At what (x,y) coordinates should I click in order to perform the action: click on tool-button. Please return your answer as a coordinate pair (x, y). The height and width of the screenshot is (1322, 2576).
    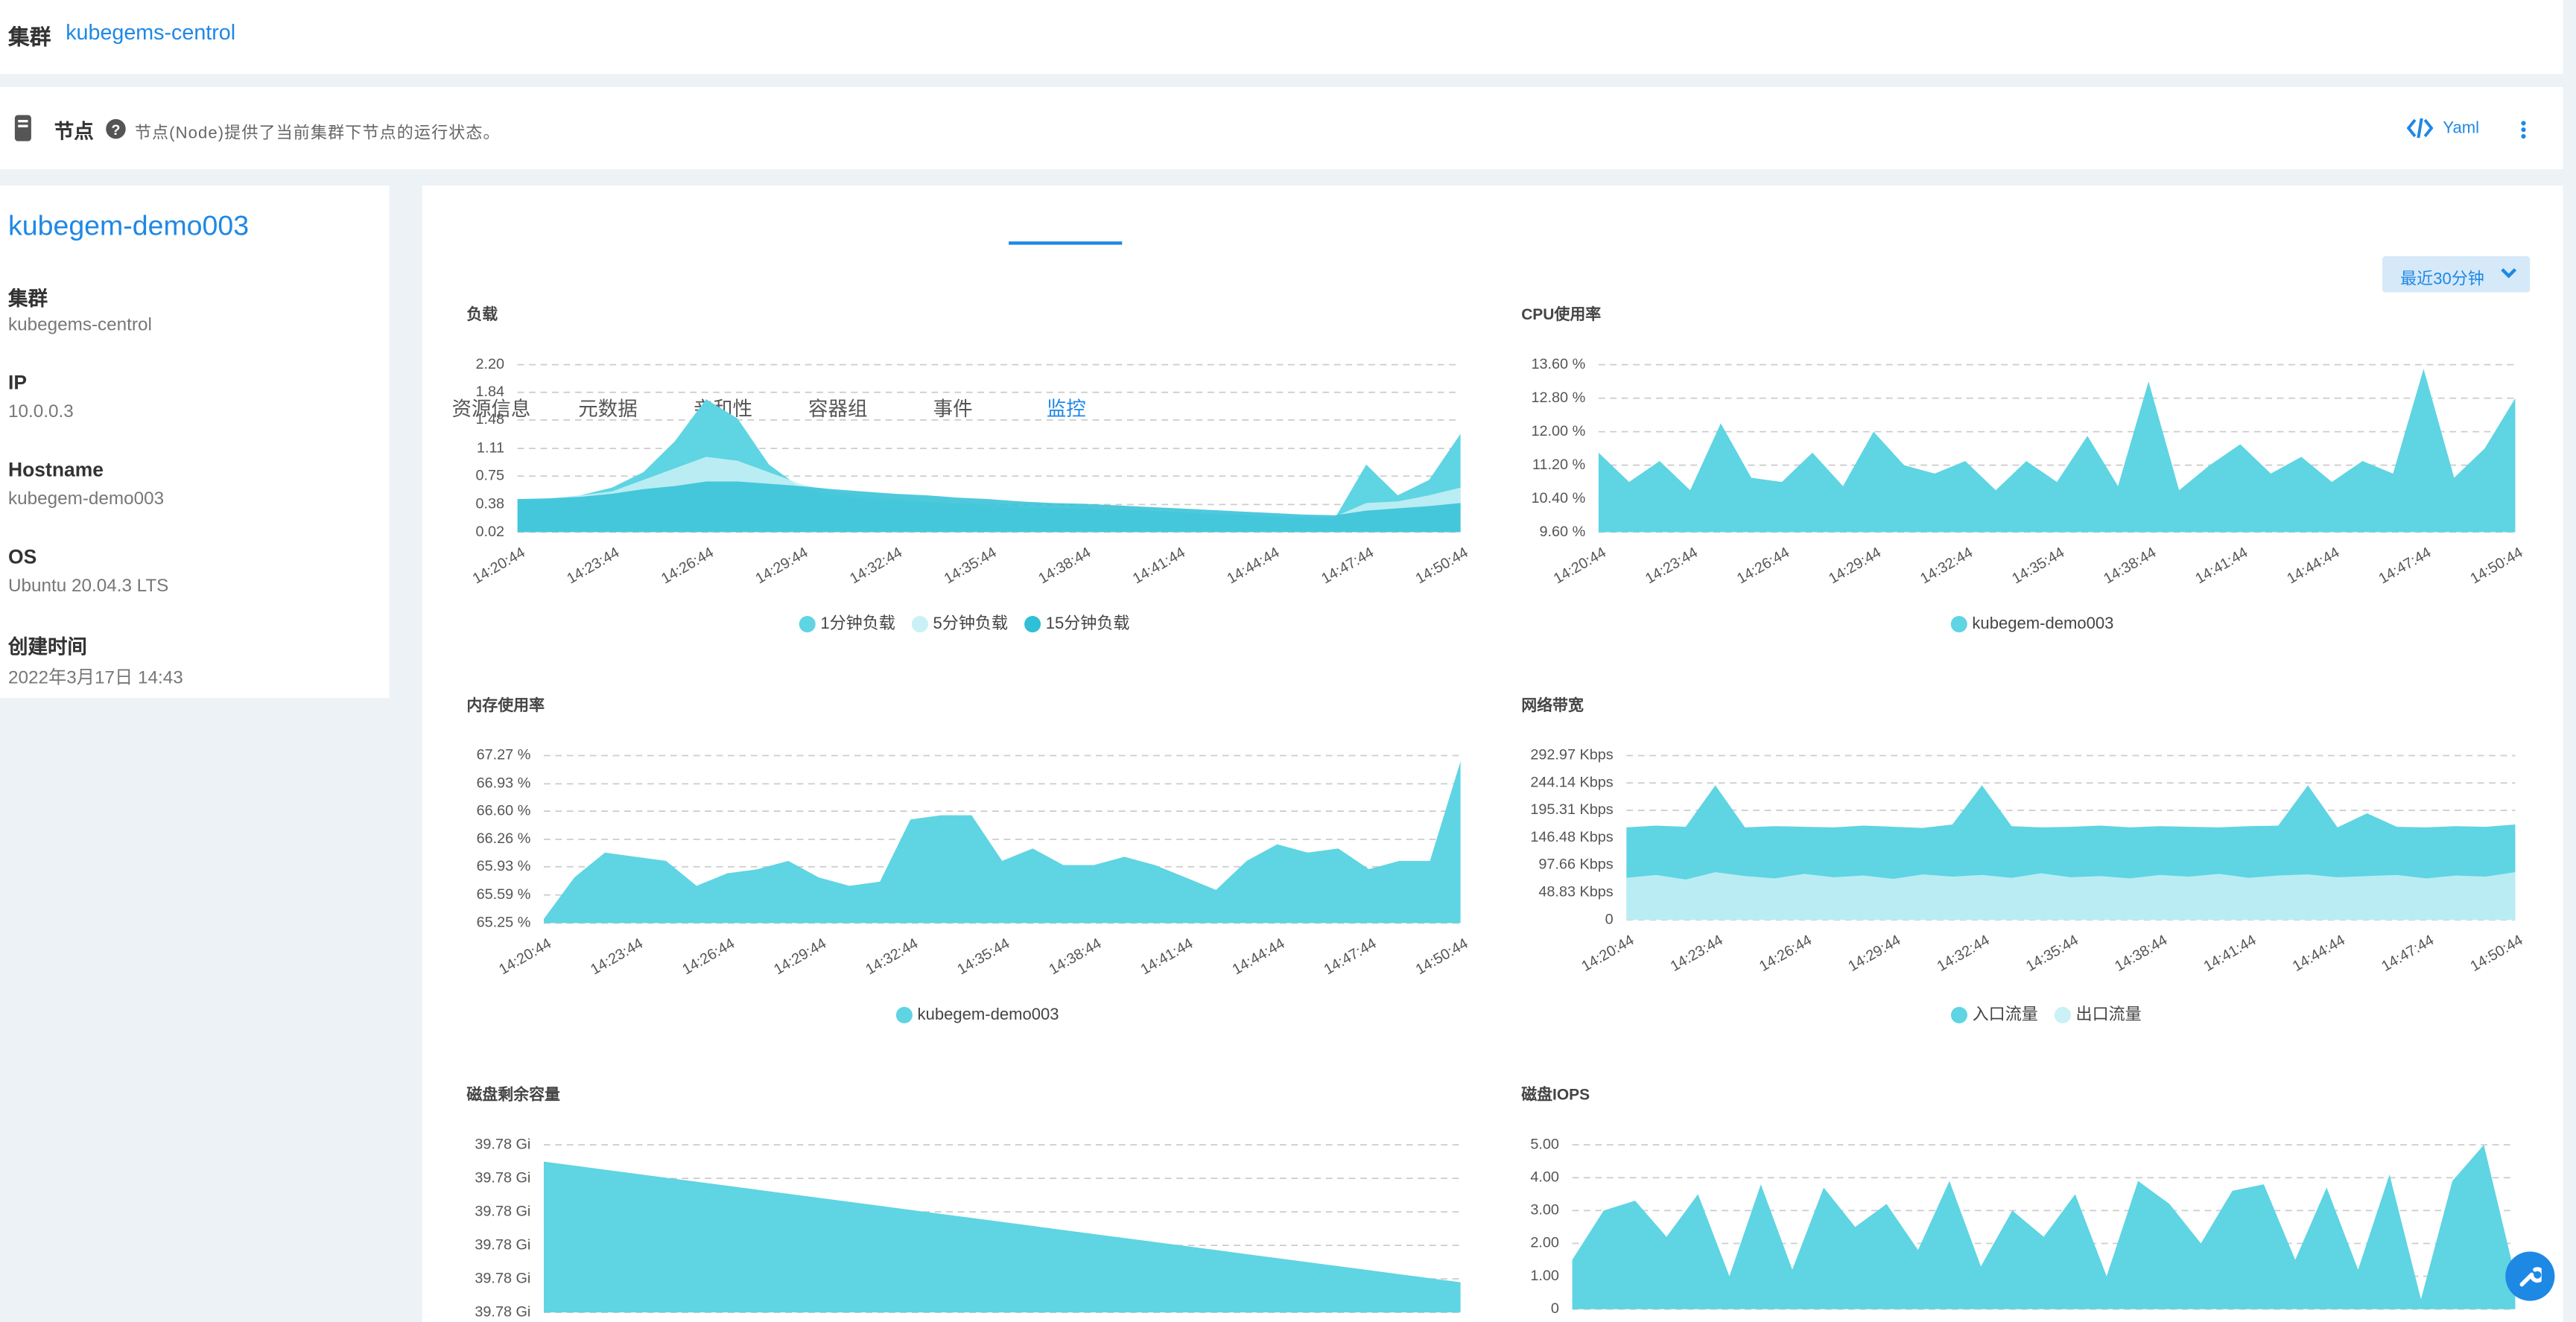
    Looking at the image, I should click on (2530, 1276).